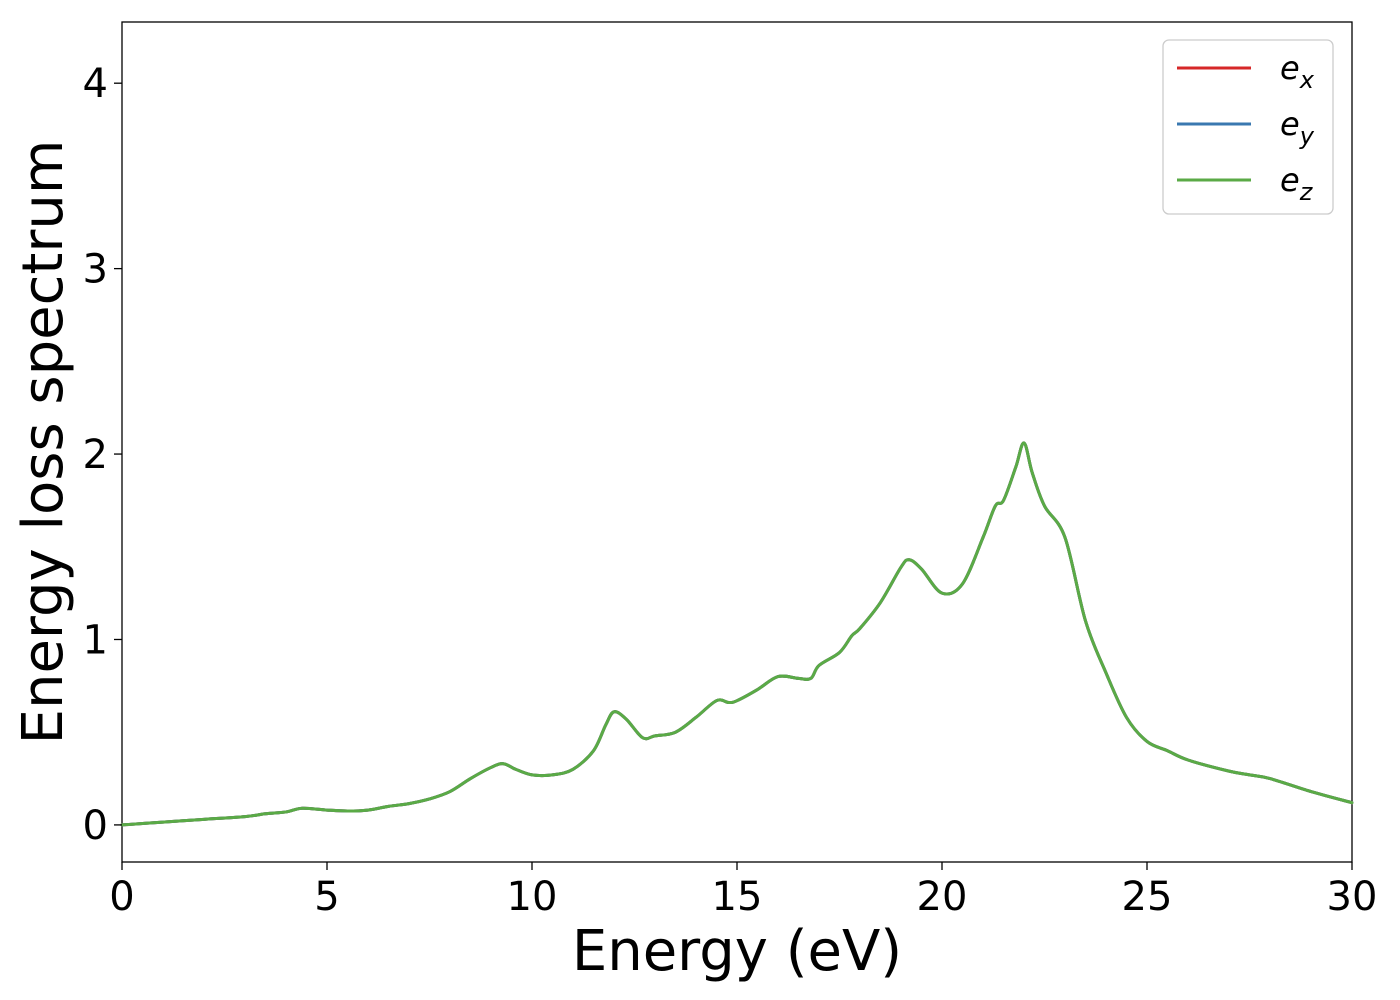 The image size is (1400, 1000). What do you see at coordinates (737, 951) in the screenshot?
I see `x-axis-label: Energy (eV)` at bounding box center [737, 951].